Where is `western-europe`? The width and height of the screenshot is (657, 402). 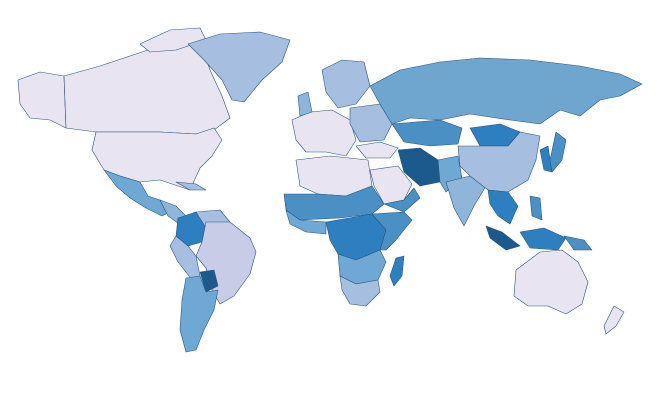
western-europe is located at coordinates (324, 133).